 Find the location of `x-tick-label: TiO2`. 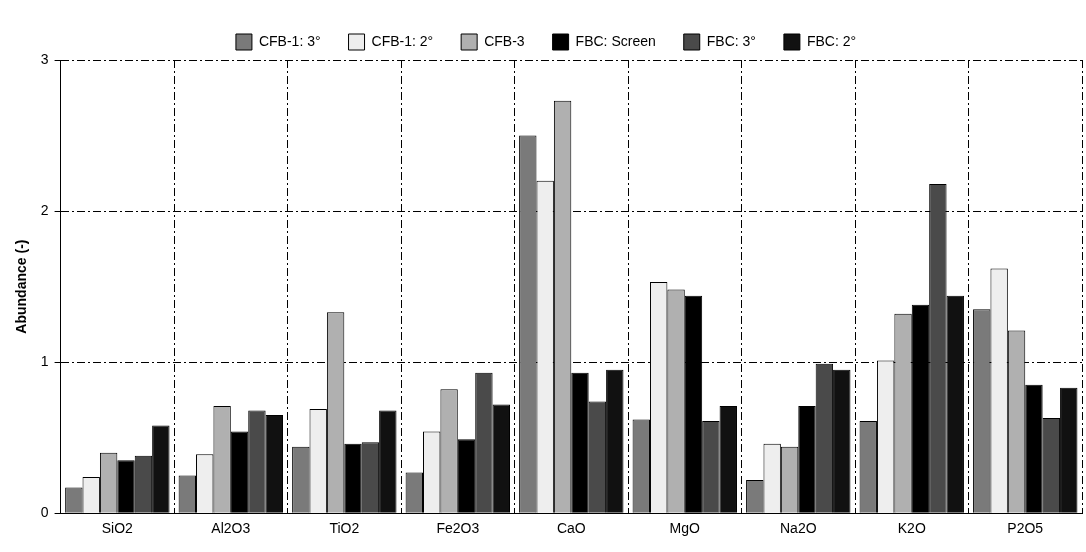

x-tick-label: TiO2 is located at coordinates (344, 528).